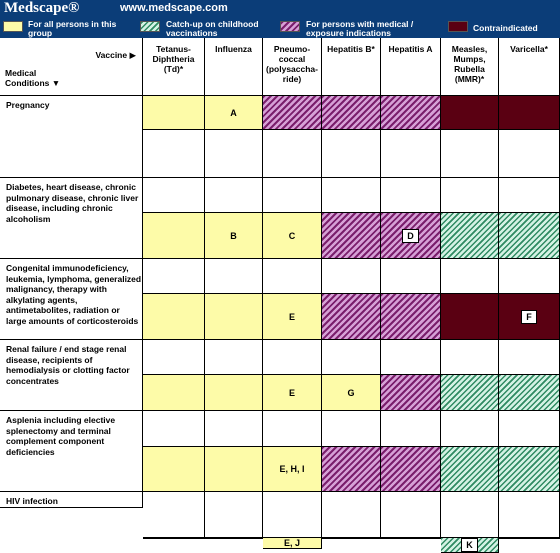  I want to click on table-corner-header: Vaccine ▶ Medical Conditions ▼, so click(71, 67).